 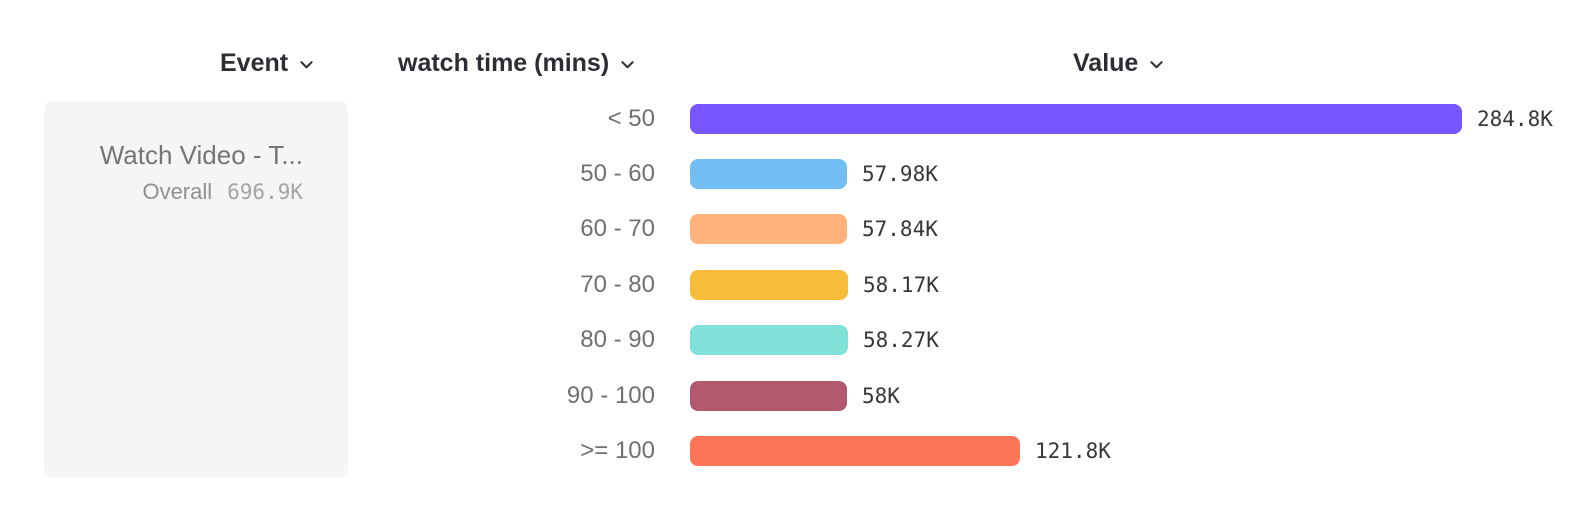 What do you see at coordinates (631, 118) in the screenshot?
I see `bucket-label: < 50` at bounding box center [631, 118].